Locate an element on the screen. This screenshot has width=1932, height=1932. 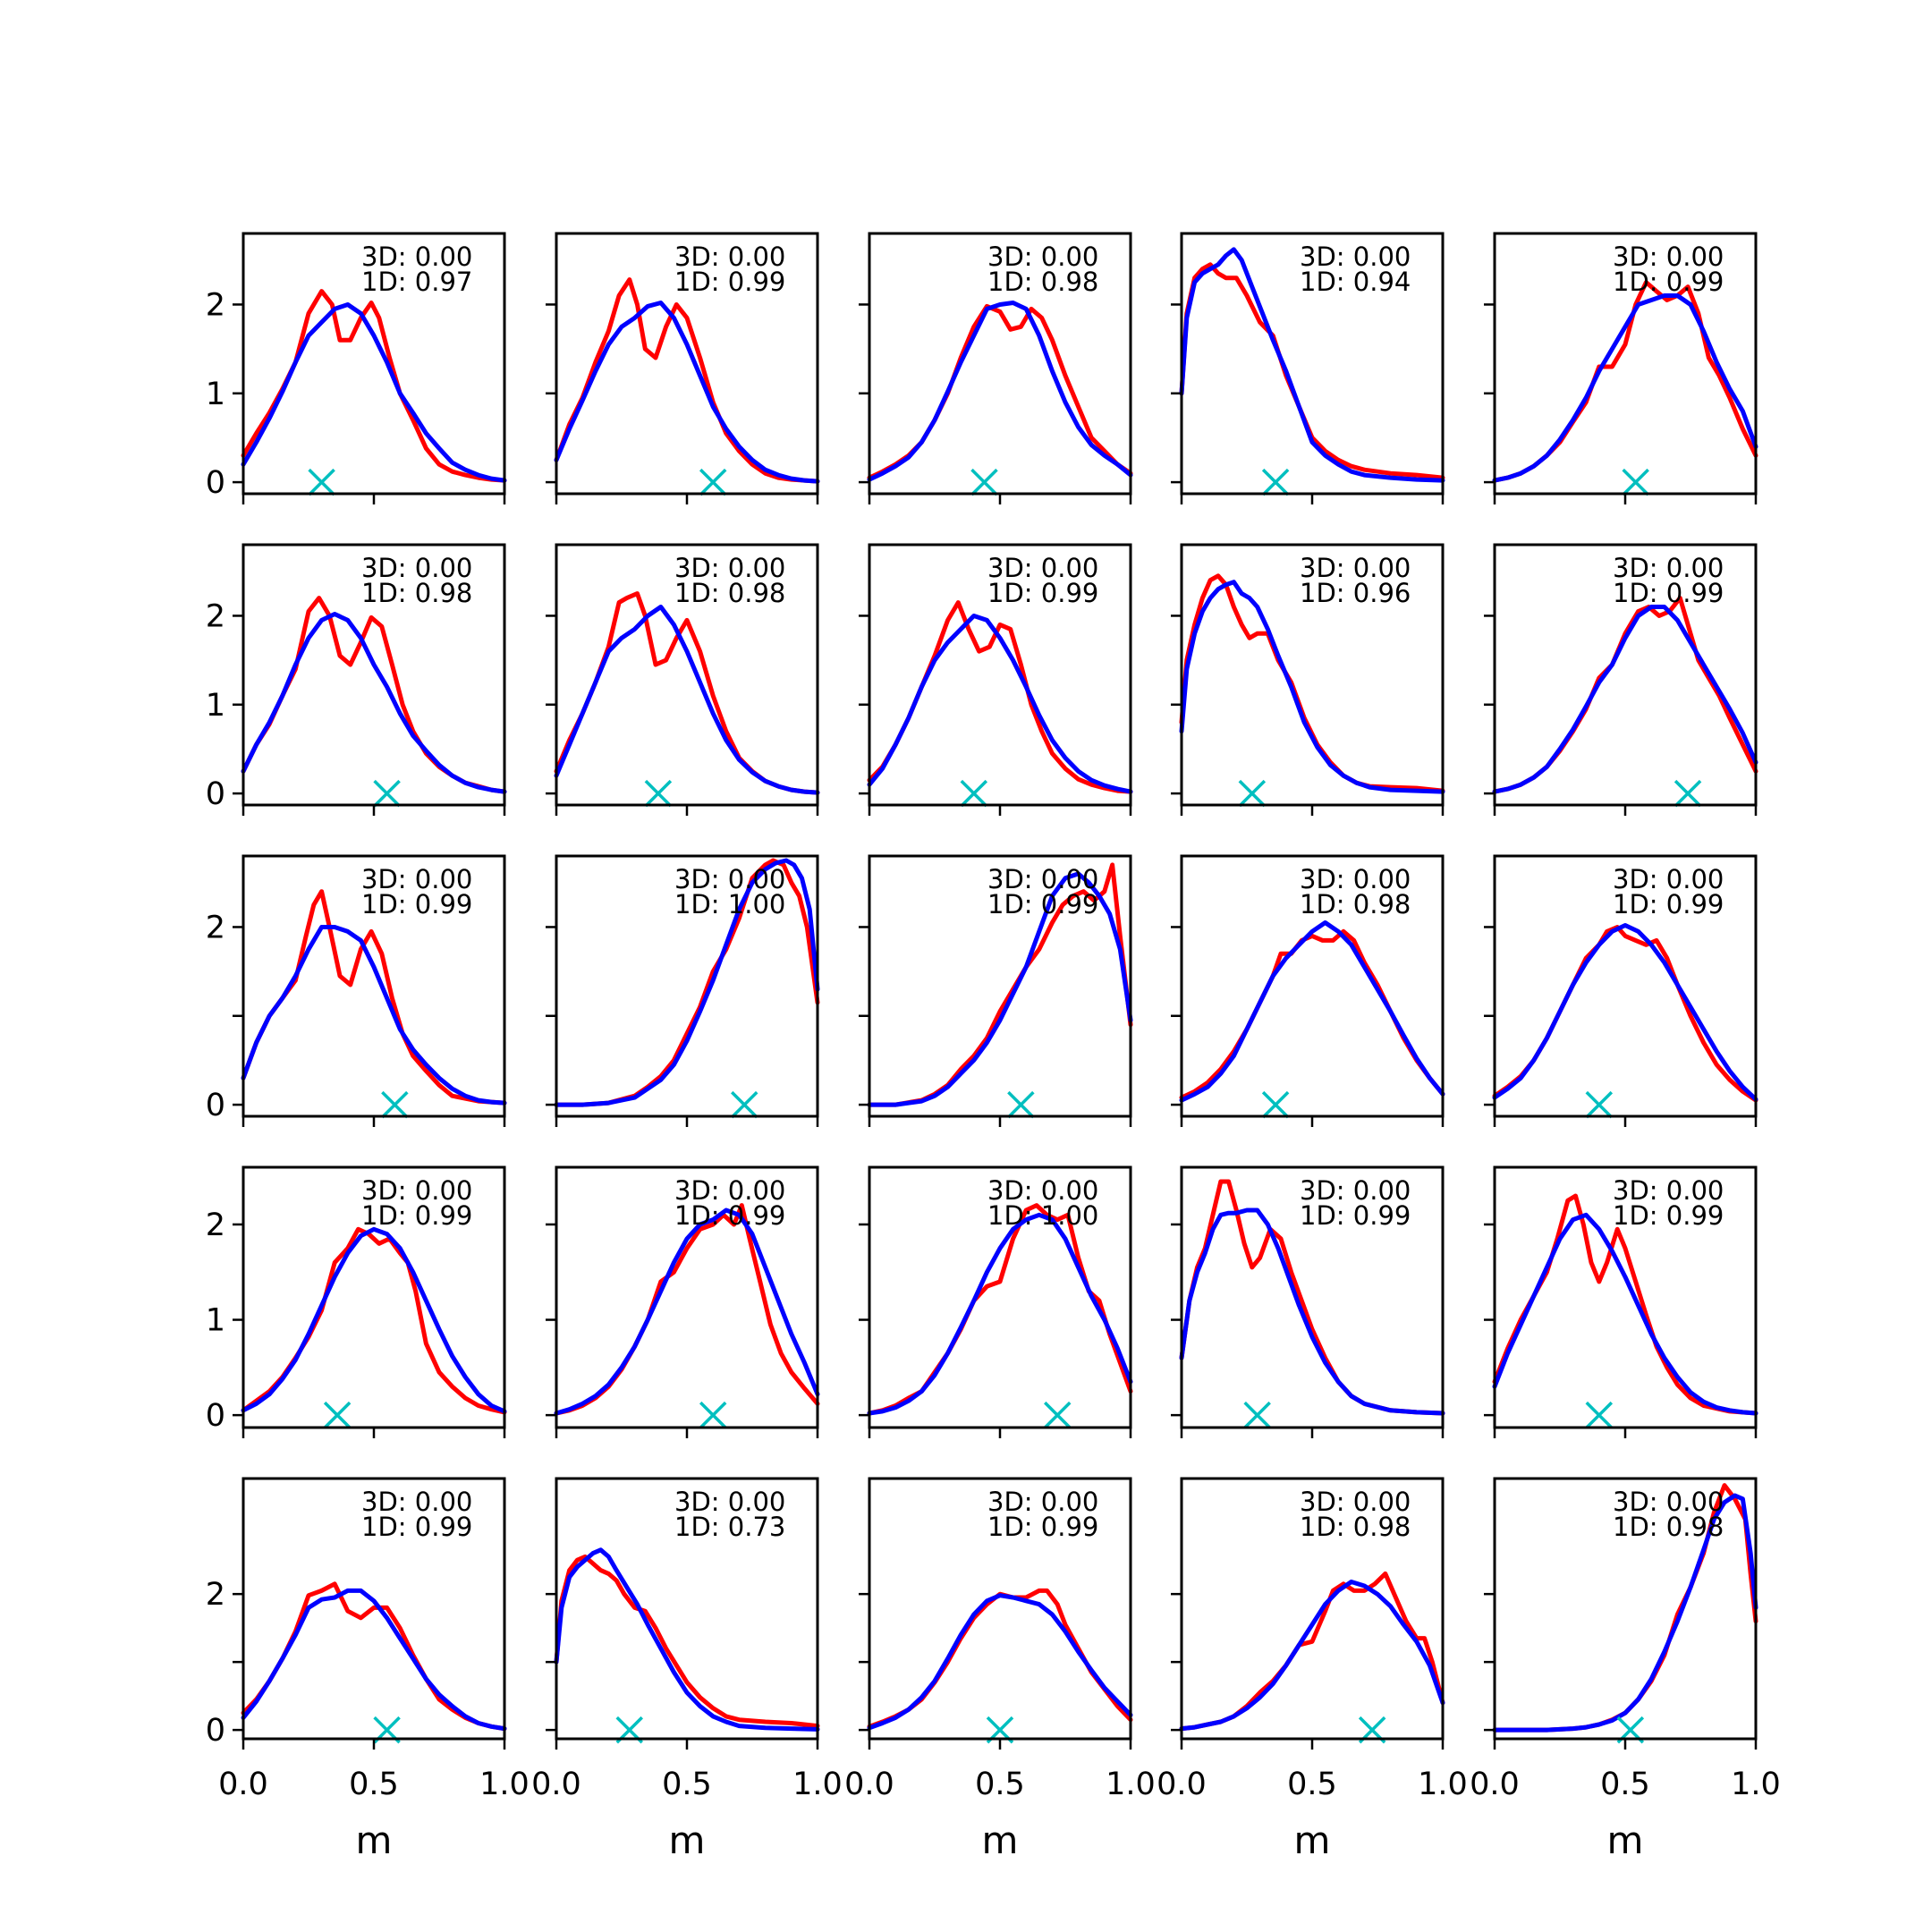
score-annotation: 1D: 0.73 is located at coordinates (729, 1527).